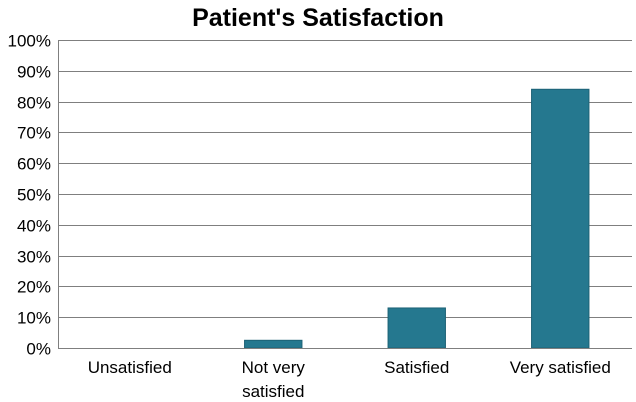 The image size is (636, 402). Describe the element at coordinates (34, 257) in the screenshot. I see `y-tick-label: 30%` at that location.